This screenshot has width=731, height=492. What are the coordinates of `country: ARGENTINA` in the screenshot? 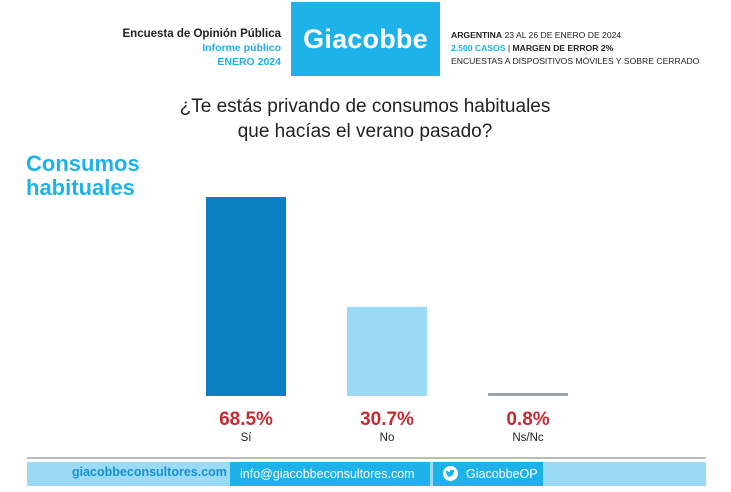 It's located at (477, 35).